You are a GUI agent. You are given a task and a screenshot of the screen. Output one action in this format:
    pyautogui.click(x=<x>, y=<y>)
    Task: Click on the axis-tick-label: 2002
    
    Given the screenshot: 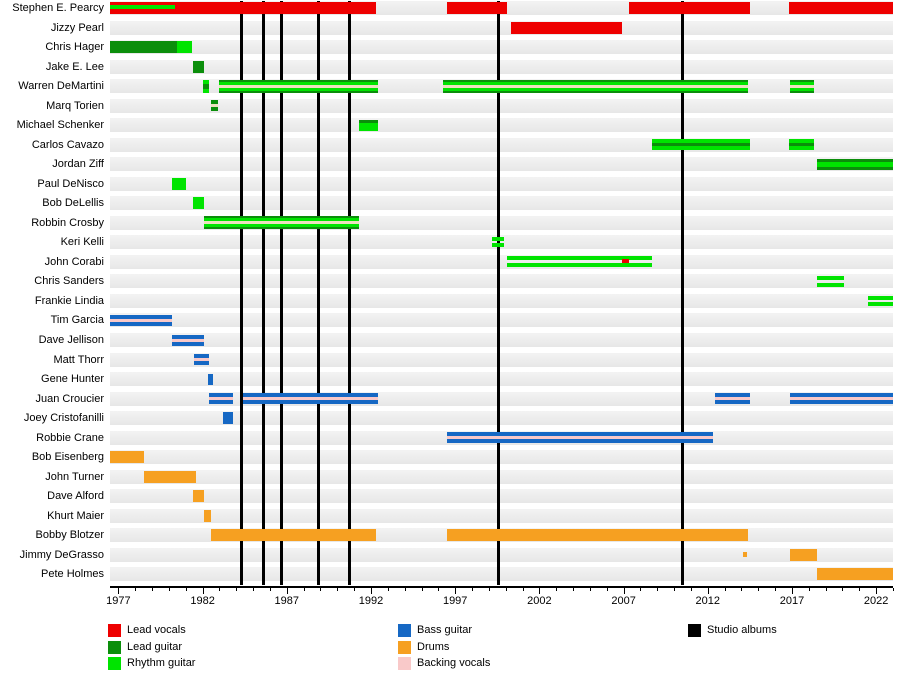 What is the action you would take?
    pyautogui.click(x=539, y=601)
    